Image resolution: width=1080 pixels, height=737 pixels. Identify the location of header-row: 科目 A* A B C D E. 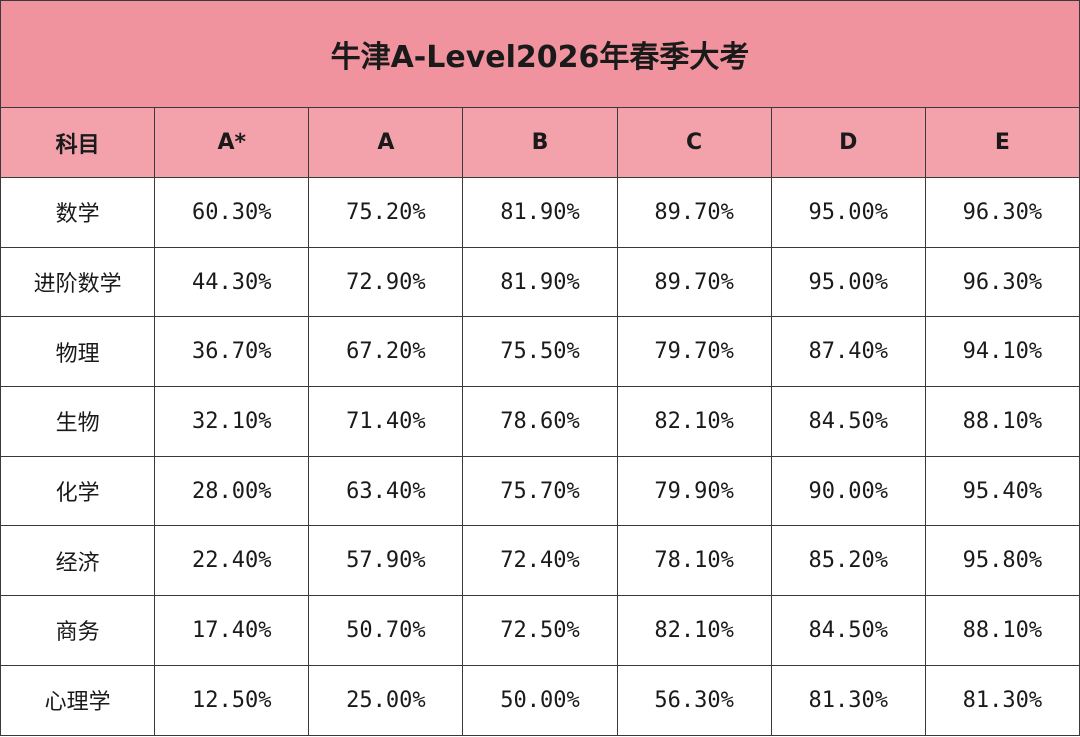
(540, 142).